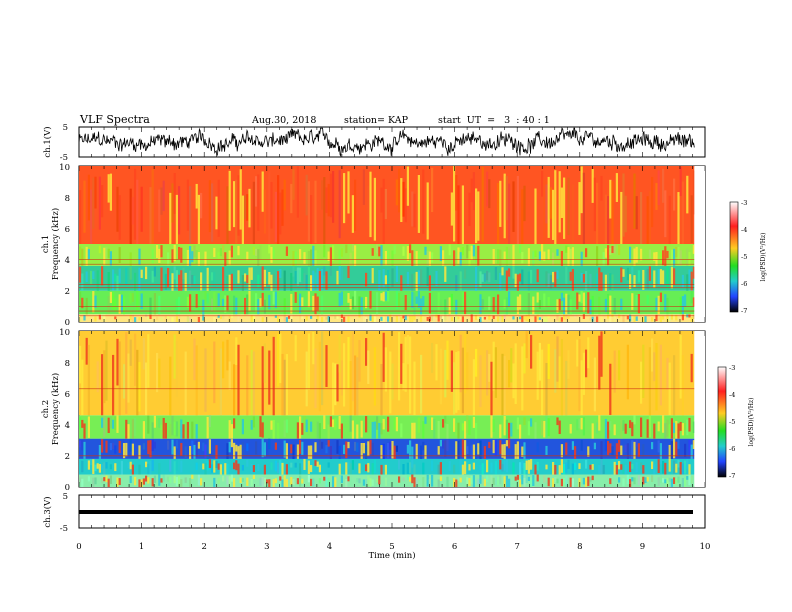 Image resolution: width=792 pixels, height=612 pixels. I want to click on colorbar-2-tick-minus3: -3, so click(732, 368).